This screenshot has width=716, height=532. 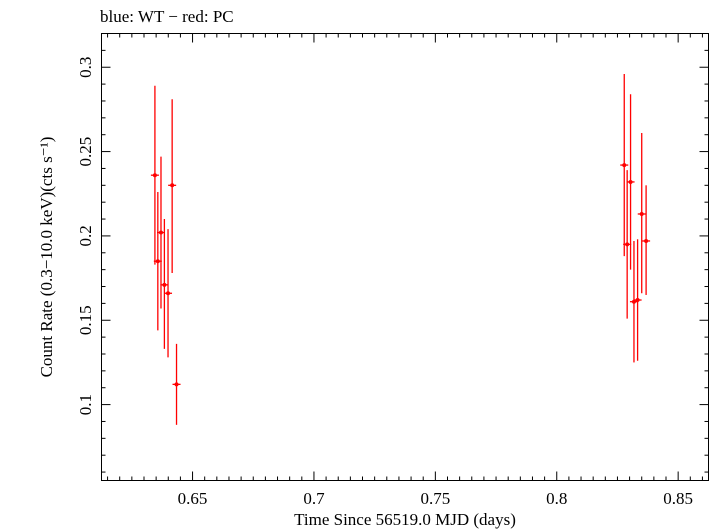 I want to click on x-tick-label: 0.75, so click(x=435, y=498).